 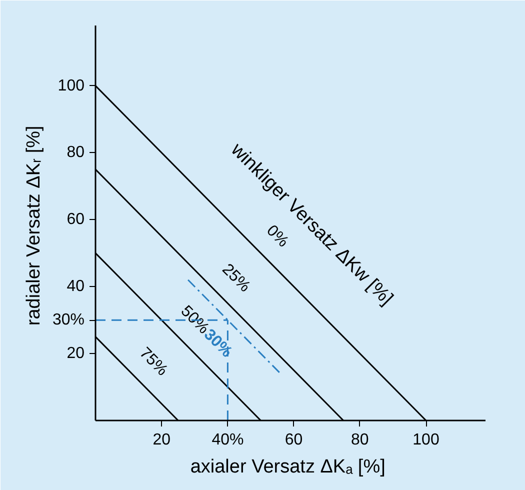 I want to click on x-tick-label: 80, so click(x=360, y=440).